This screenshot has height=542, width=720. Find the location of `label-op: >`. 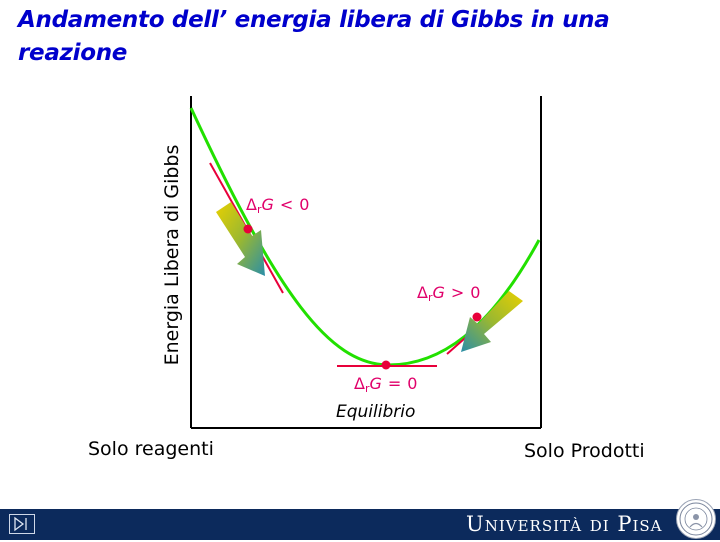

label-op: > is located at coordinates (457, 292).